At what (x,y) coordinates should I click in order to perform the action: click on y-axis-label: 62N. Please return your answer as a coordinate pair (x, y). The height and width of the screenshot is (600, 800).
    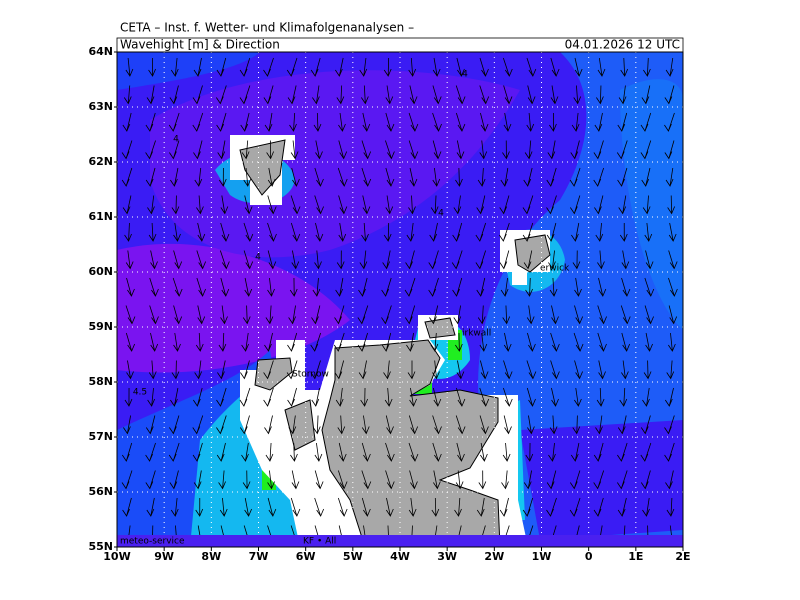
    Looking at the image, I should click on (100, 161).